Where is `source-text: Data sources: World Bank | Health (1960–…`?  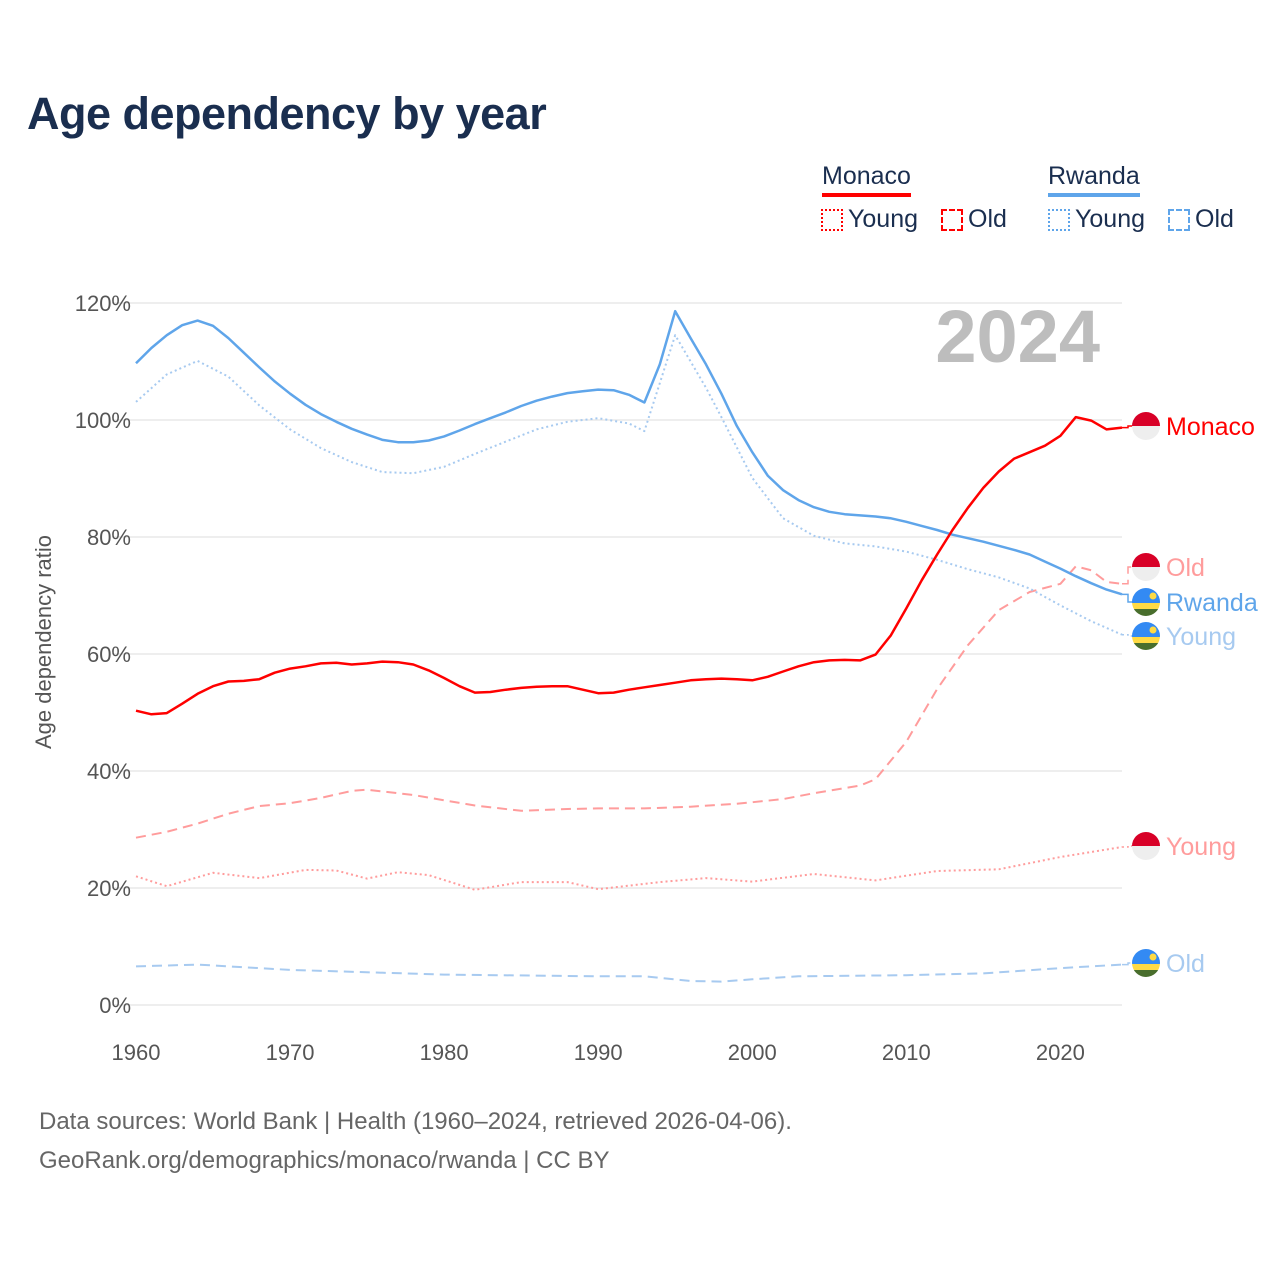 source-text: Data sources: World Bank | Health (1960–… is located at coordinates (415, 1121).